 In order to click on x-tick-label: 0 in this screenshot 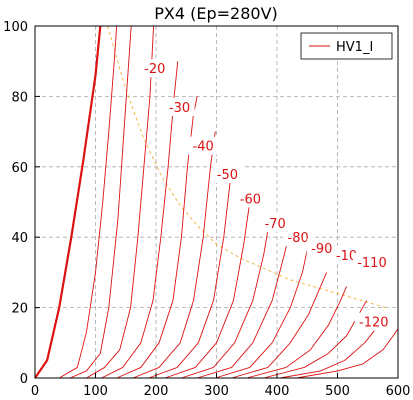, I will do `click(35, 391)`.